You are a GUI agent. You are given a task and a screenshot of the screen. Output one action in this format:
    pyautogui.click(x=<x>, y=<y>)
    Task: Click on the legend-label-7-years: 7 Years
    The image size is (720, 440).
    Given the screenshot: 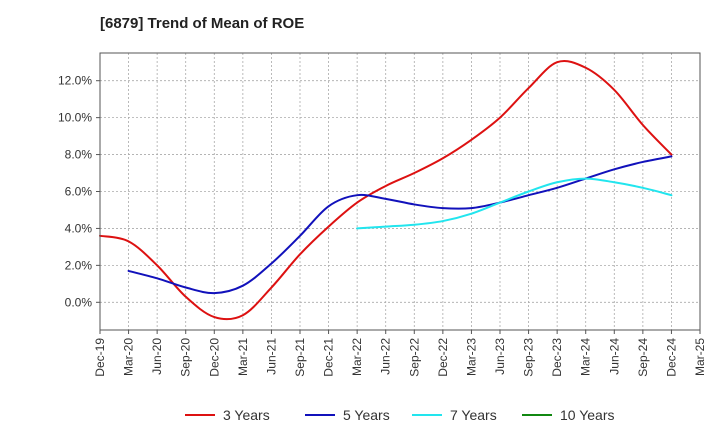 What is the action you would take?
    pyautogui.click(x=473, y=415)
    